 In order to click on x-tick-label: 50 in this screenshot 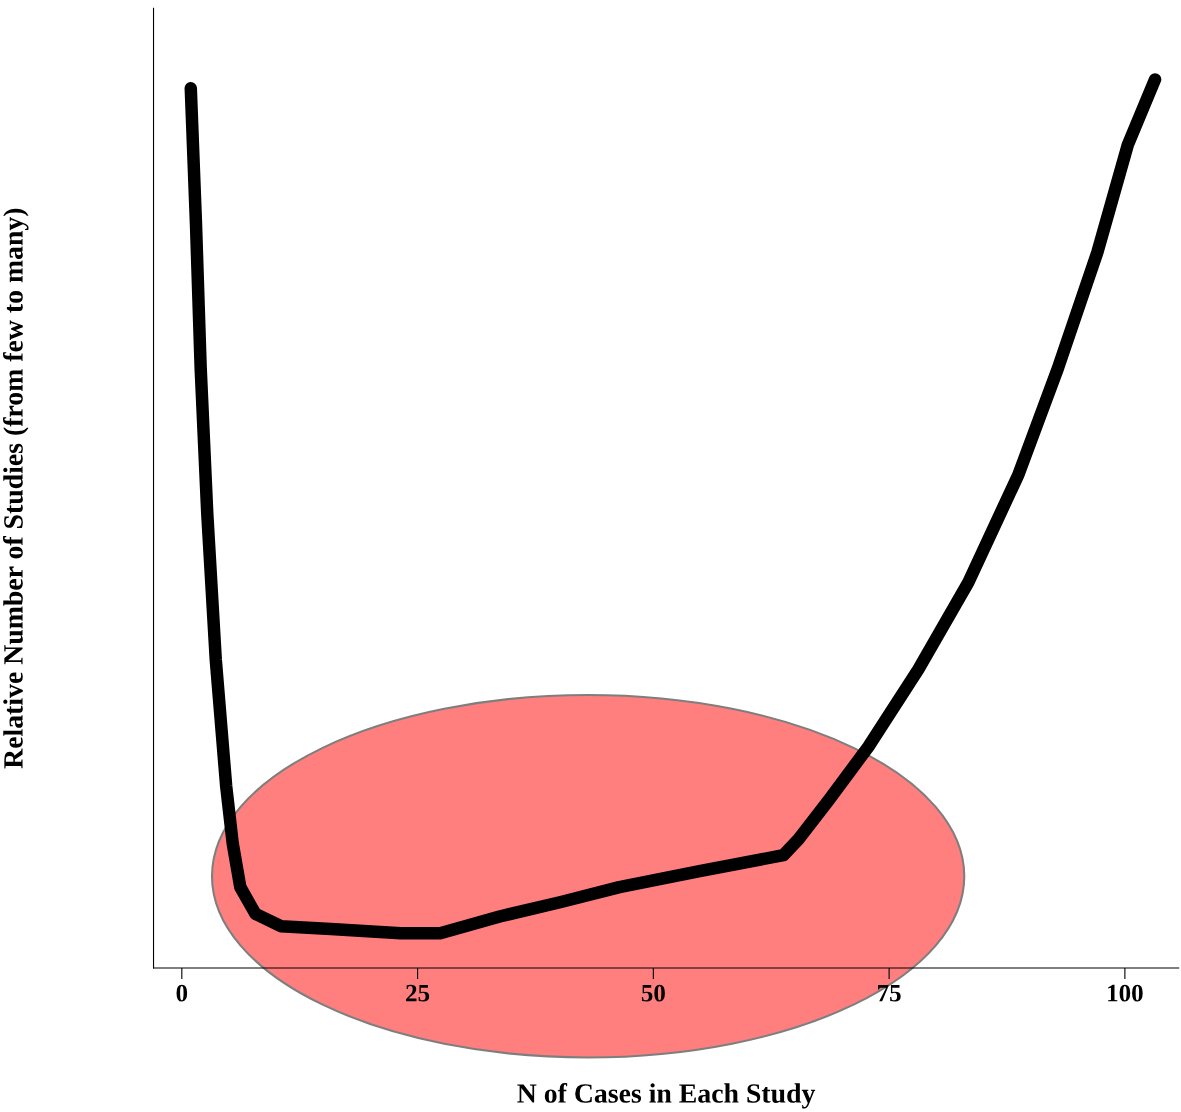, I will do `click(653, 993)`.